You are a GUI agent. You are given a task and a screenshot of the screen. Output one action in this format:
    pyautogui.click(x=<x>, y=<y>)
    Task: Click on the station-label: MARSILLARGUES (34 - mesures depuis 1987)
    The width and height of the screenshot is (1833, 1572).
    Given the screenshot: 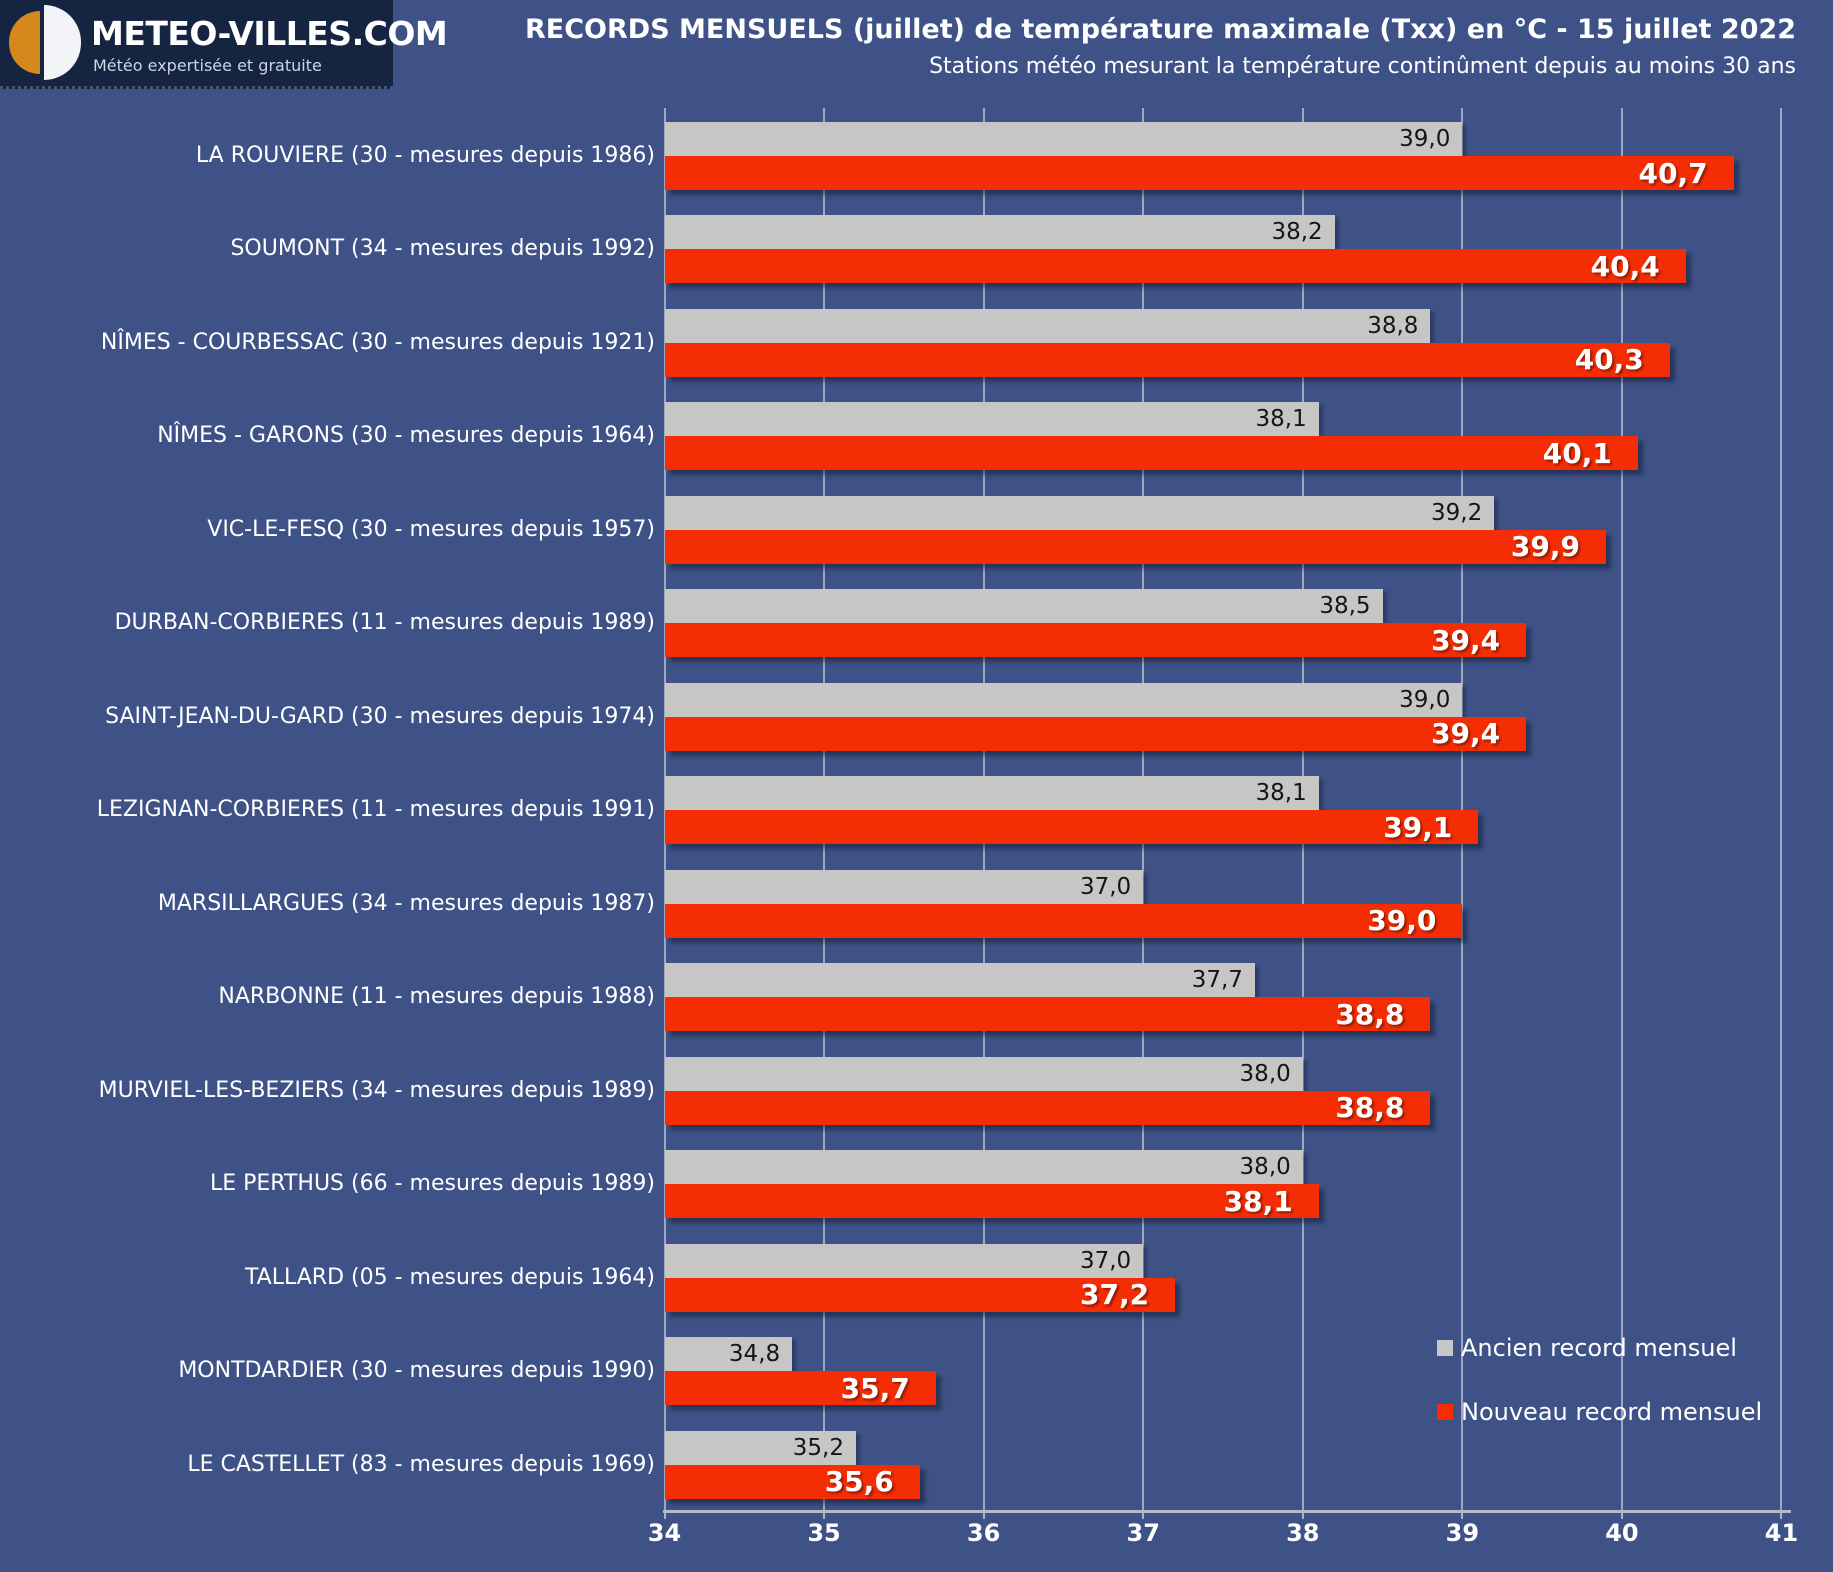 What is the action you would take?
    pyautogui.click(x=406, y=903)
    